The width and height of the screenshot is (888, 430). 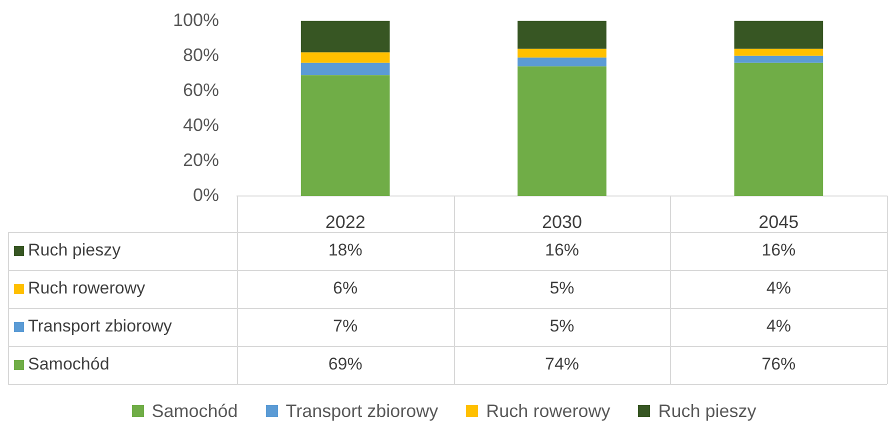 What do you see at coordinates (345, 288) in the screenshot?
I see `data-label: 6%` at bounding box center [345, 288].